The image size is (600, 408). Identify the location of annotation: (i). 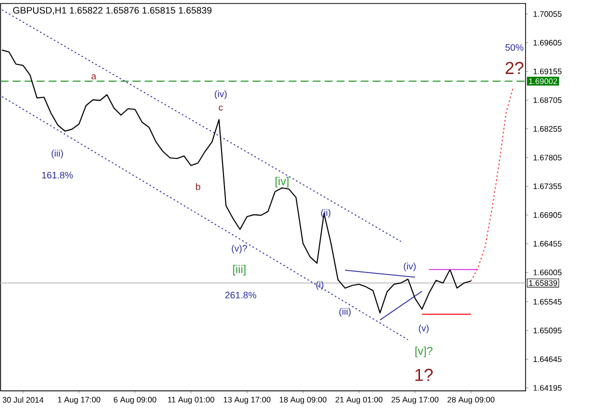
(320, 285).